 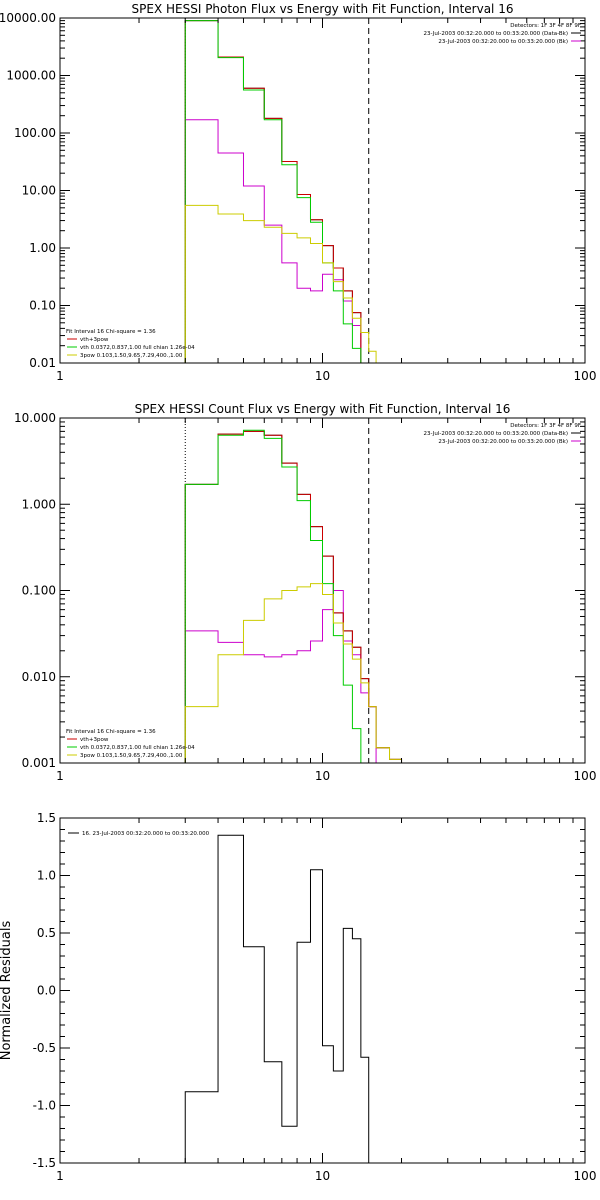 What do you see at coordinates (44, 1106) in the screenshot?
I see `y-tick-label: -1.0` at bounding box center [44, 1106].